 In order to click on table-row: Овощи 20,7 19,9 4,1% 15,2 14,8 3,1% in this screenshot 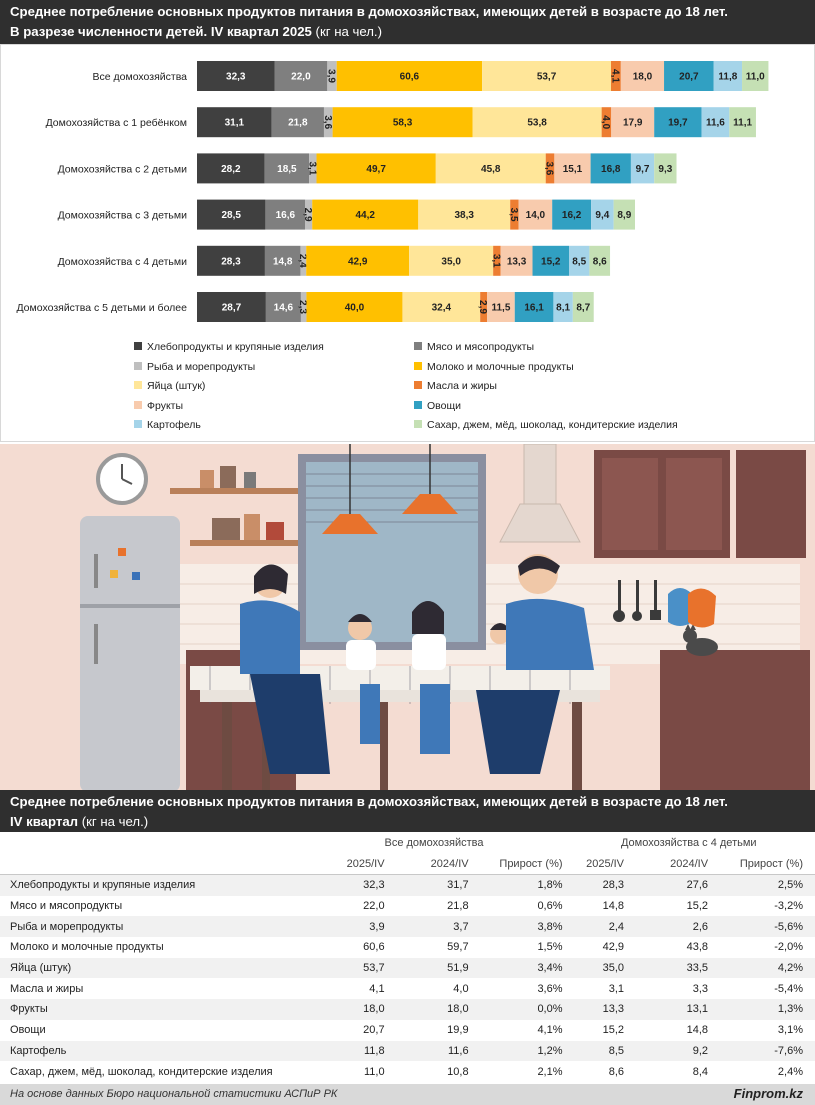, I will do `click(407, 1030)`.